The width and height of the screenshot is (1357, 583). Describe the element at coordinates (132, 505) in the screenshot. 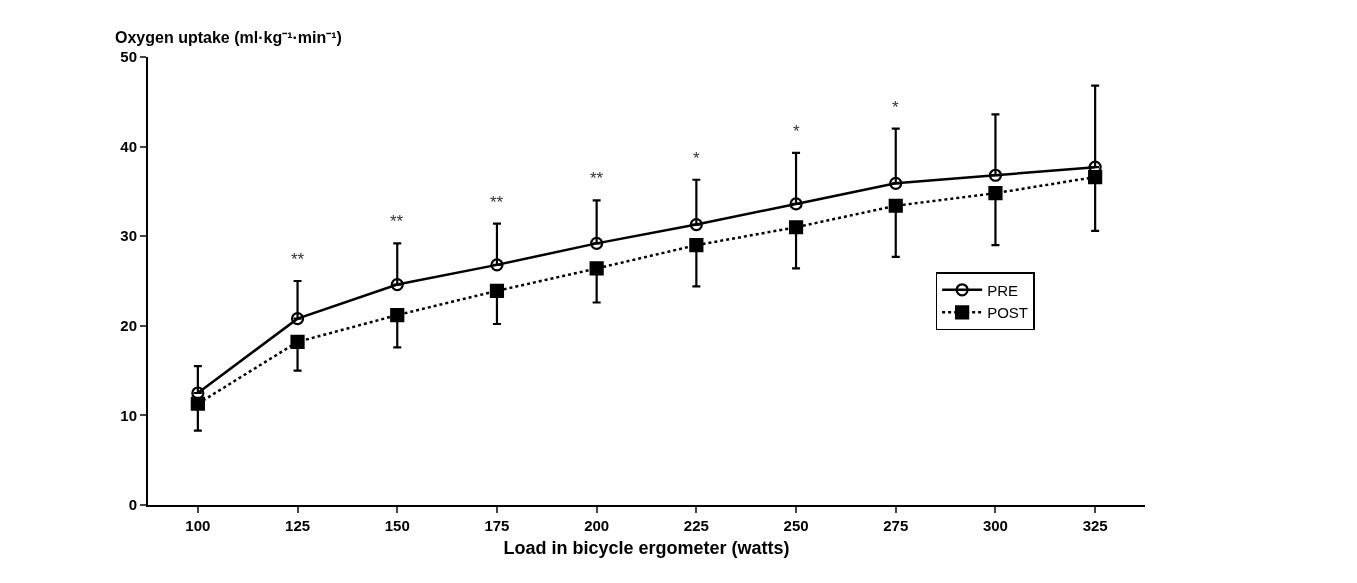

I see `y-tick-label: 0` at that location.